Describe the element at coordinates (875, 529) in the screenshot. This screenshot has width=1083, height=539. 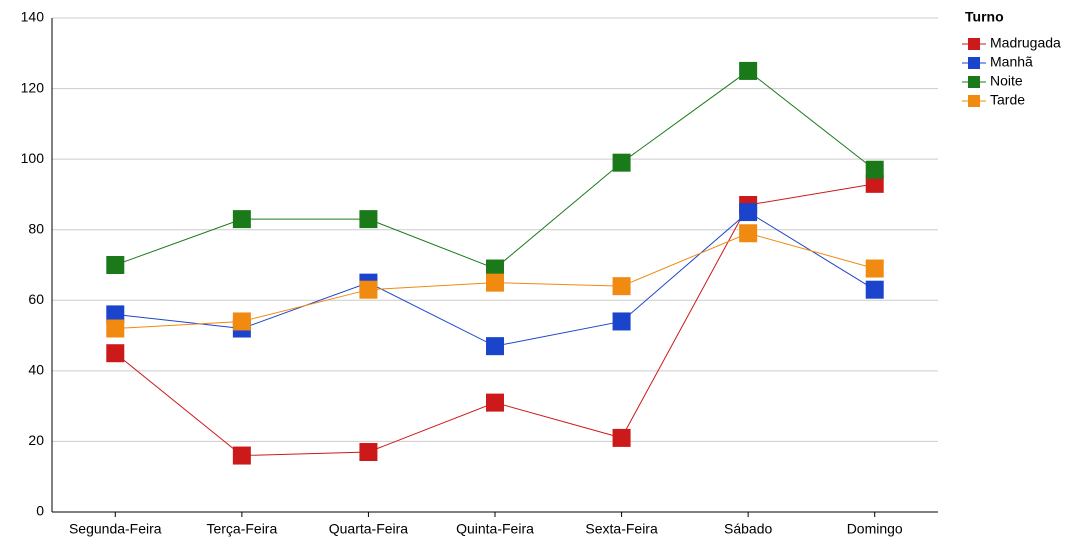
I see `x-tick-label: Domingo` at that location.